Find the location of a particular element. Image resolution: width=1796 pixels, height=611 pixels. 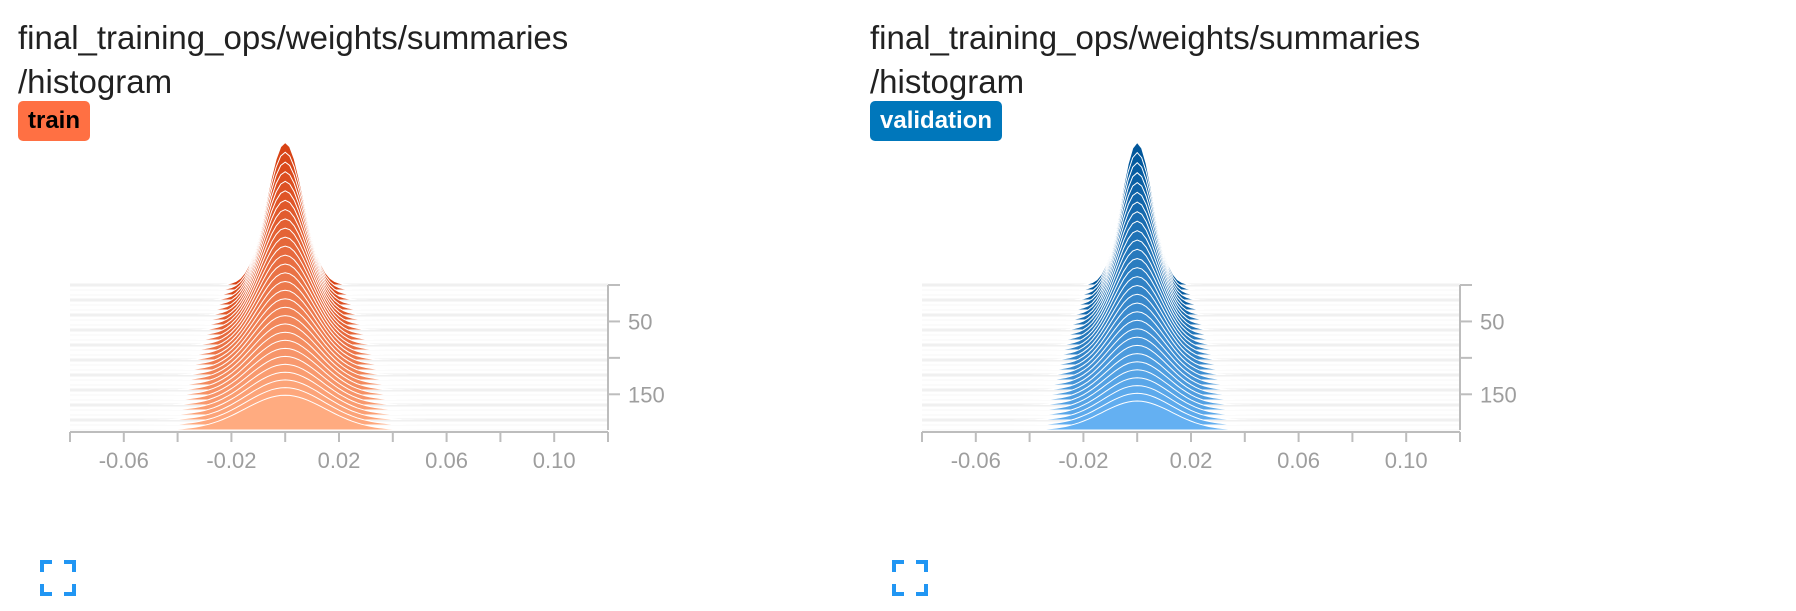

run-badge-train: train is located at coordinates (54, 121).